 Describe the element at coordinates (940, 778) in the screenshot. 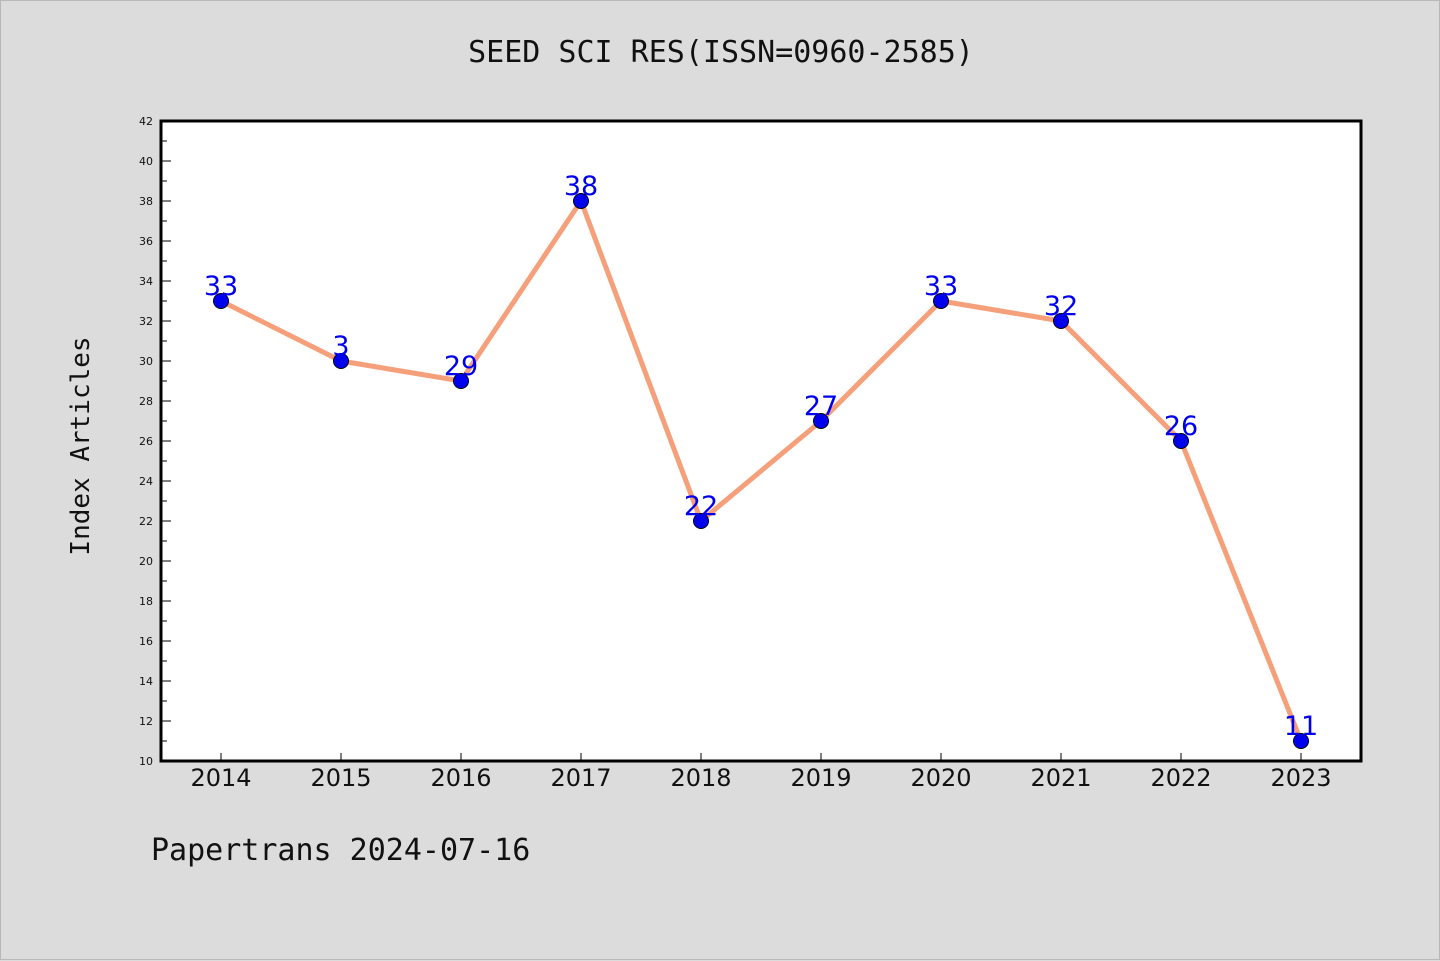

I see `x-tick-label: 2020` at that location.